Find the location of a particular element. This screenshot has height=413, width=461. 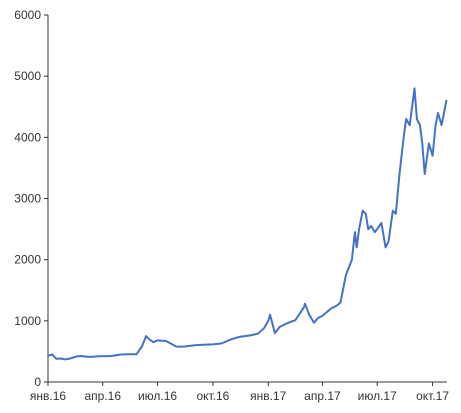

y-tick-label: 3000 is located at coordinates (27, 199).